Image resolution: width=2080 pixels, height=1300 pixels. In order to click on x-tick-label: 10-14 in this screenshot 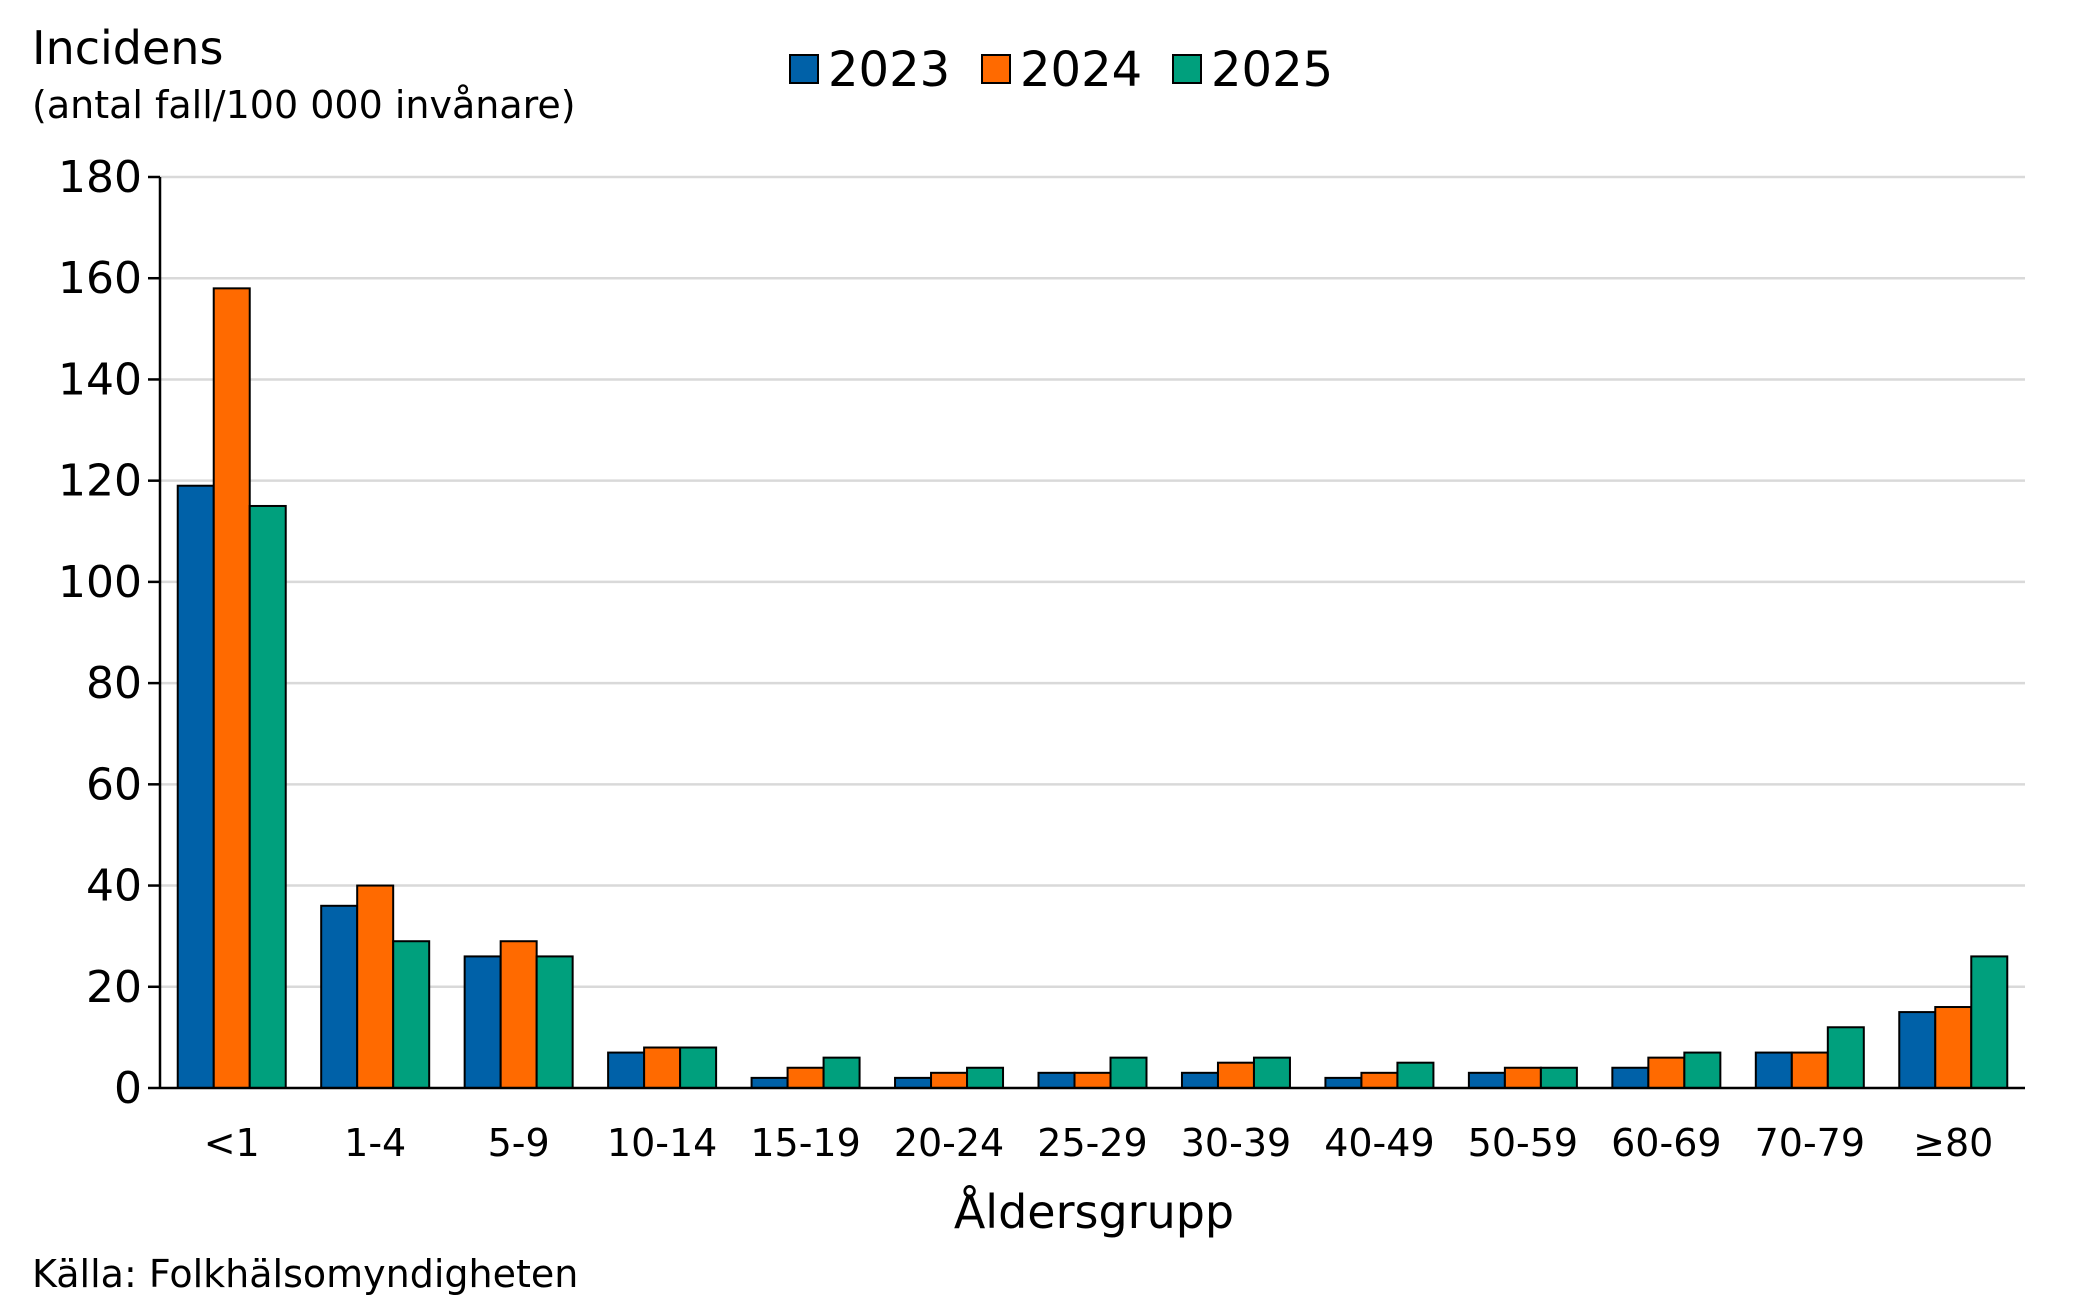, I will do `click(662, 1143)`.